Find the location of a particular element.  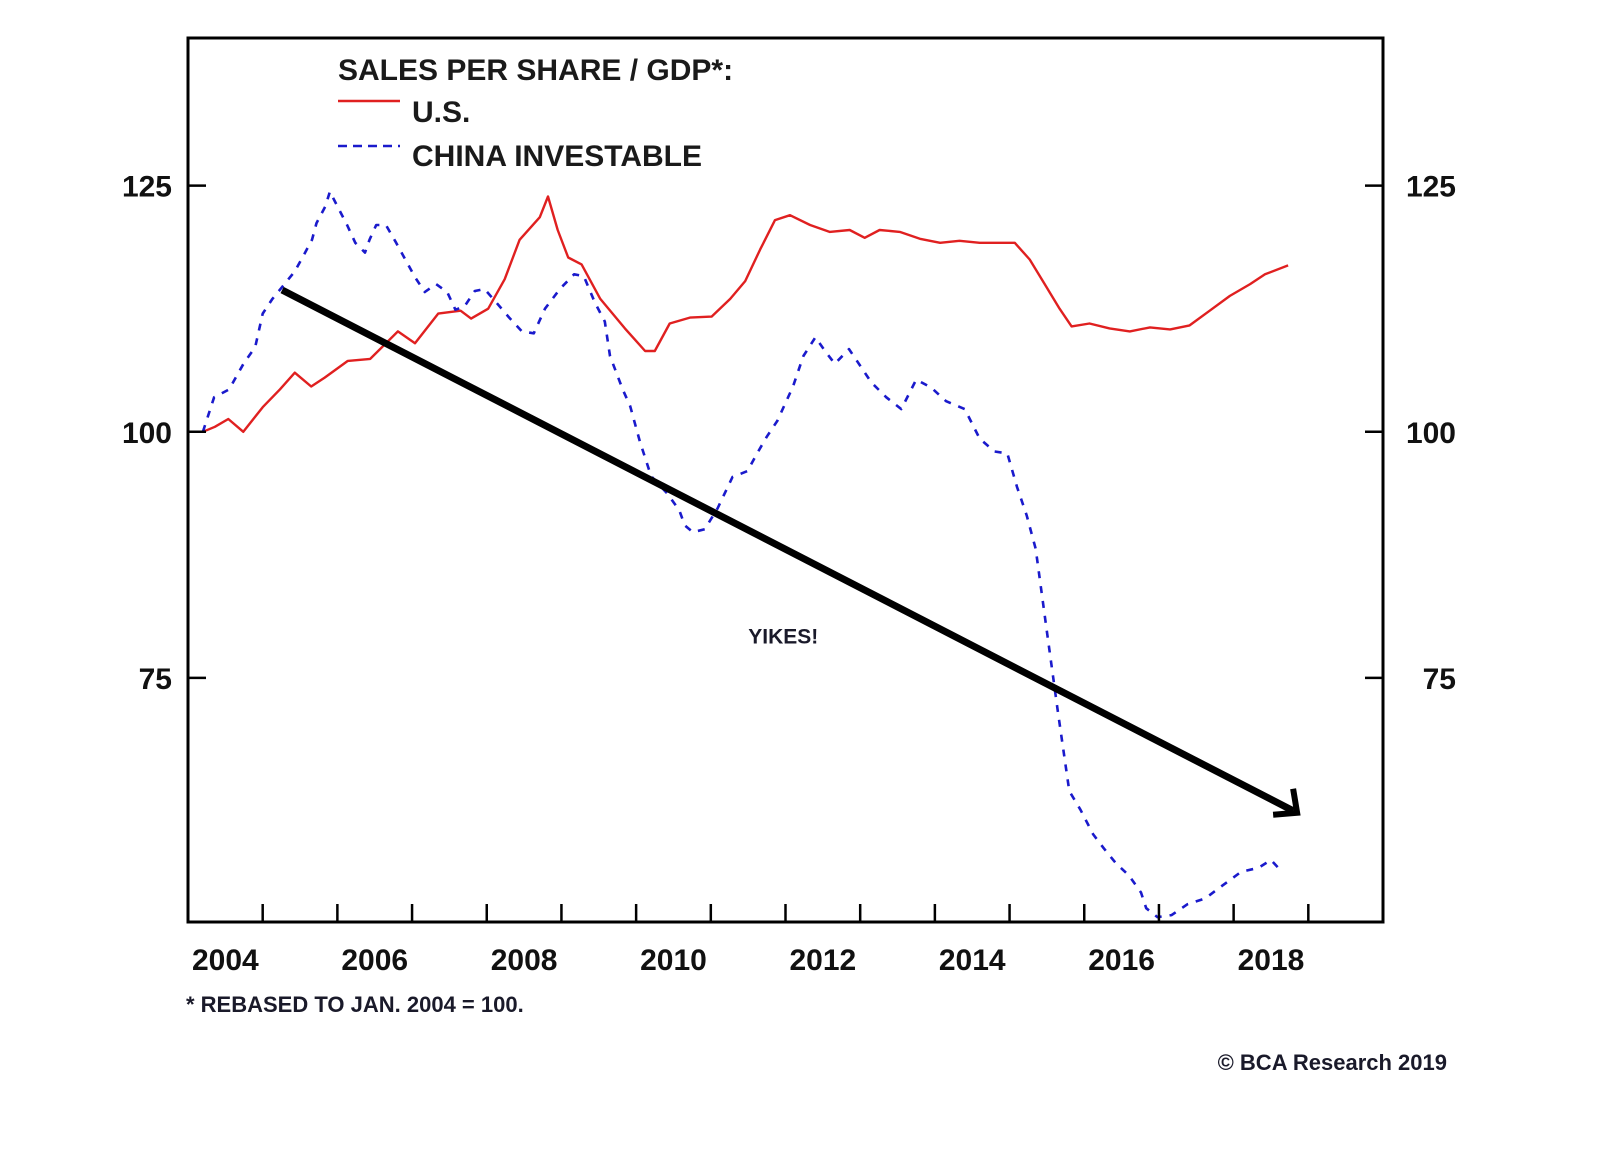

trend-arrow-head is located at coordinates (1286, 803).